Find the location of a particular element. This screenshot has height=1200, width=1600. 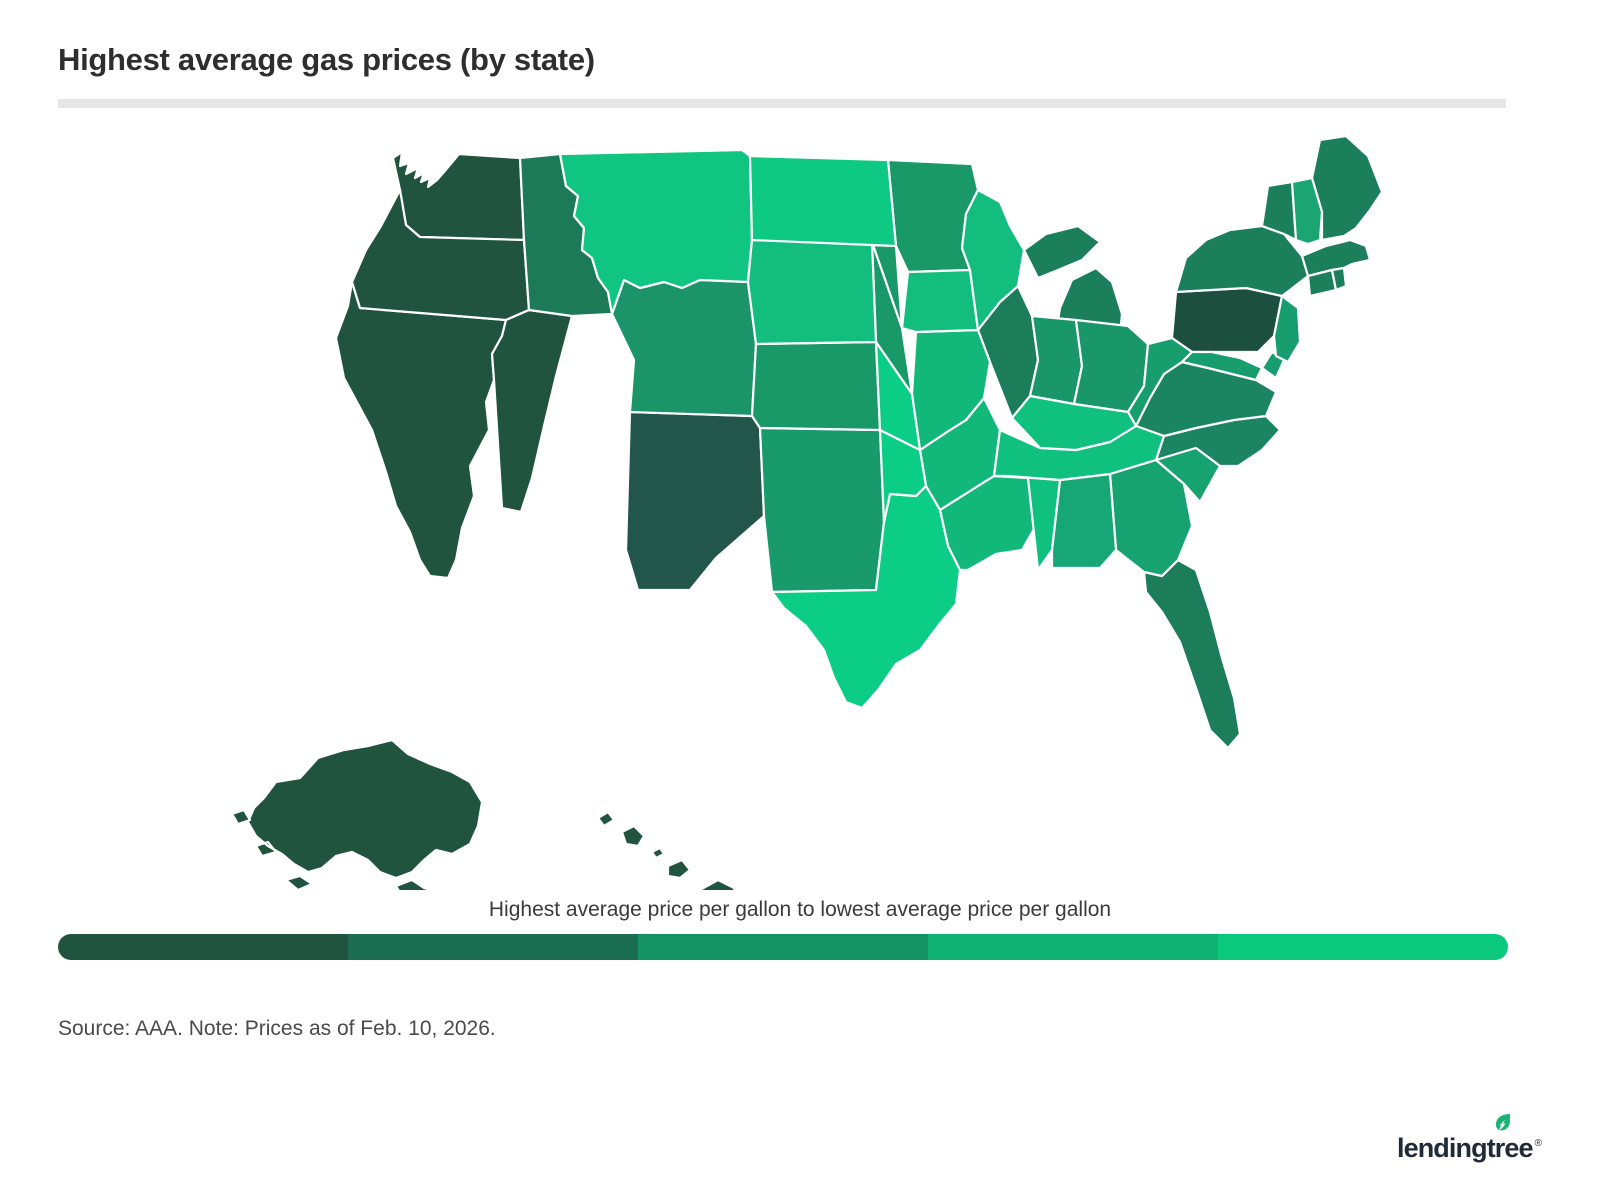

leaf-icon is located at coordinates (1503, 1124).